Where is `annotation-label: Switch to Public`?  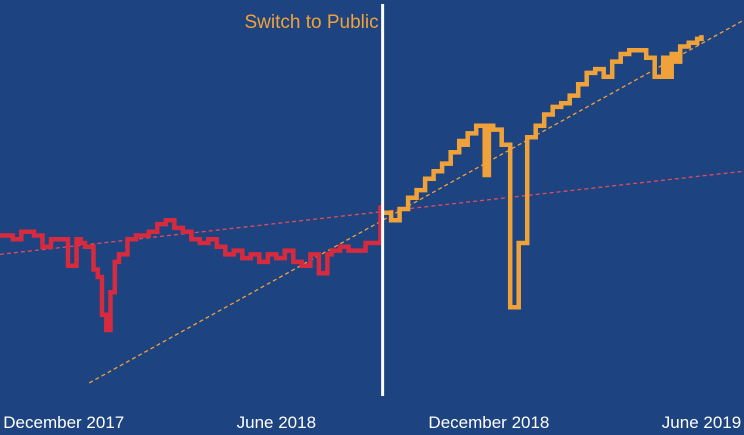 annotation-label: Switch to Public is located at coordinates (312, 22).